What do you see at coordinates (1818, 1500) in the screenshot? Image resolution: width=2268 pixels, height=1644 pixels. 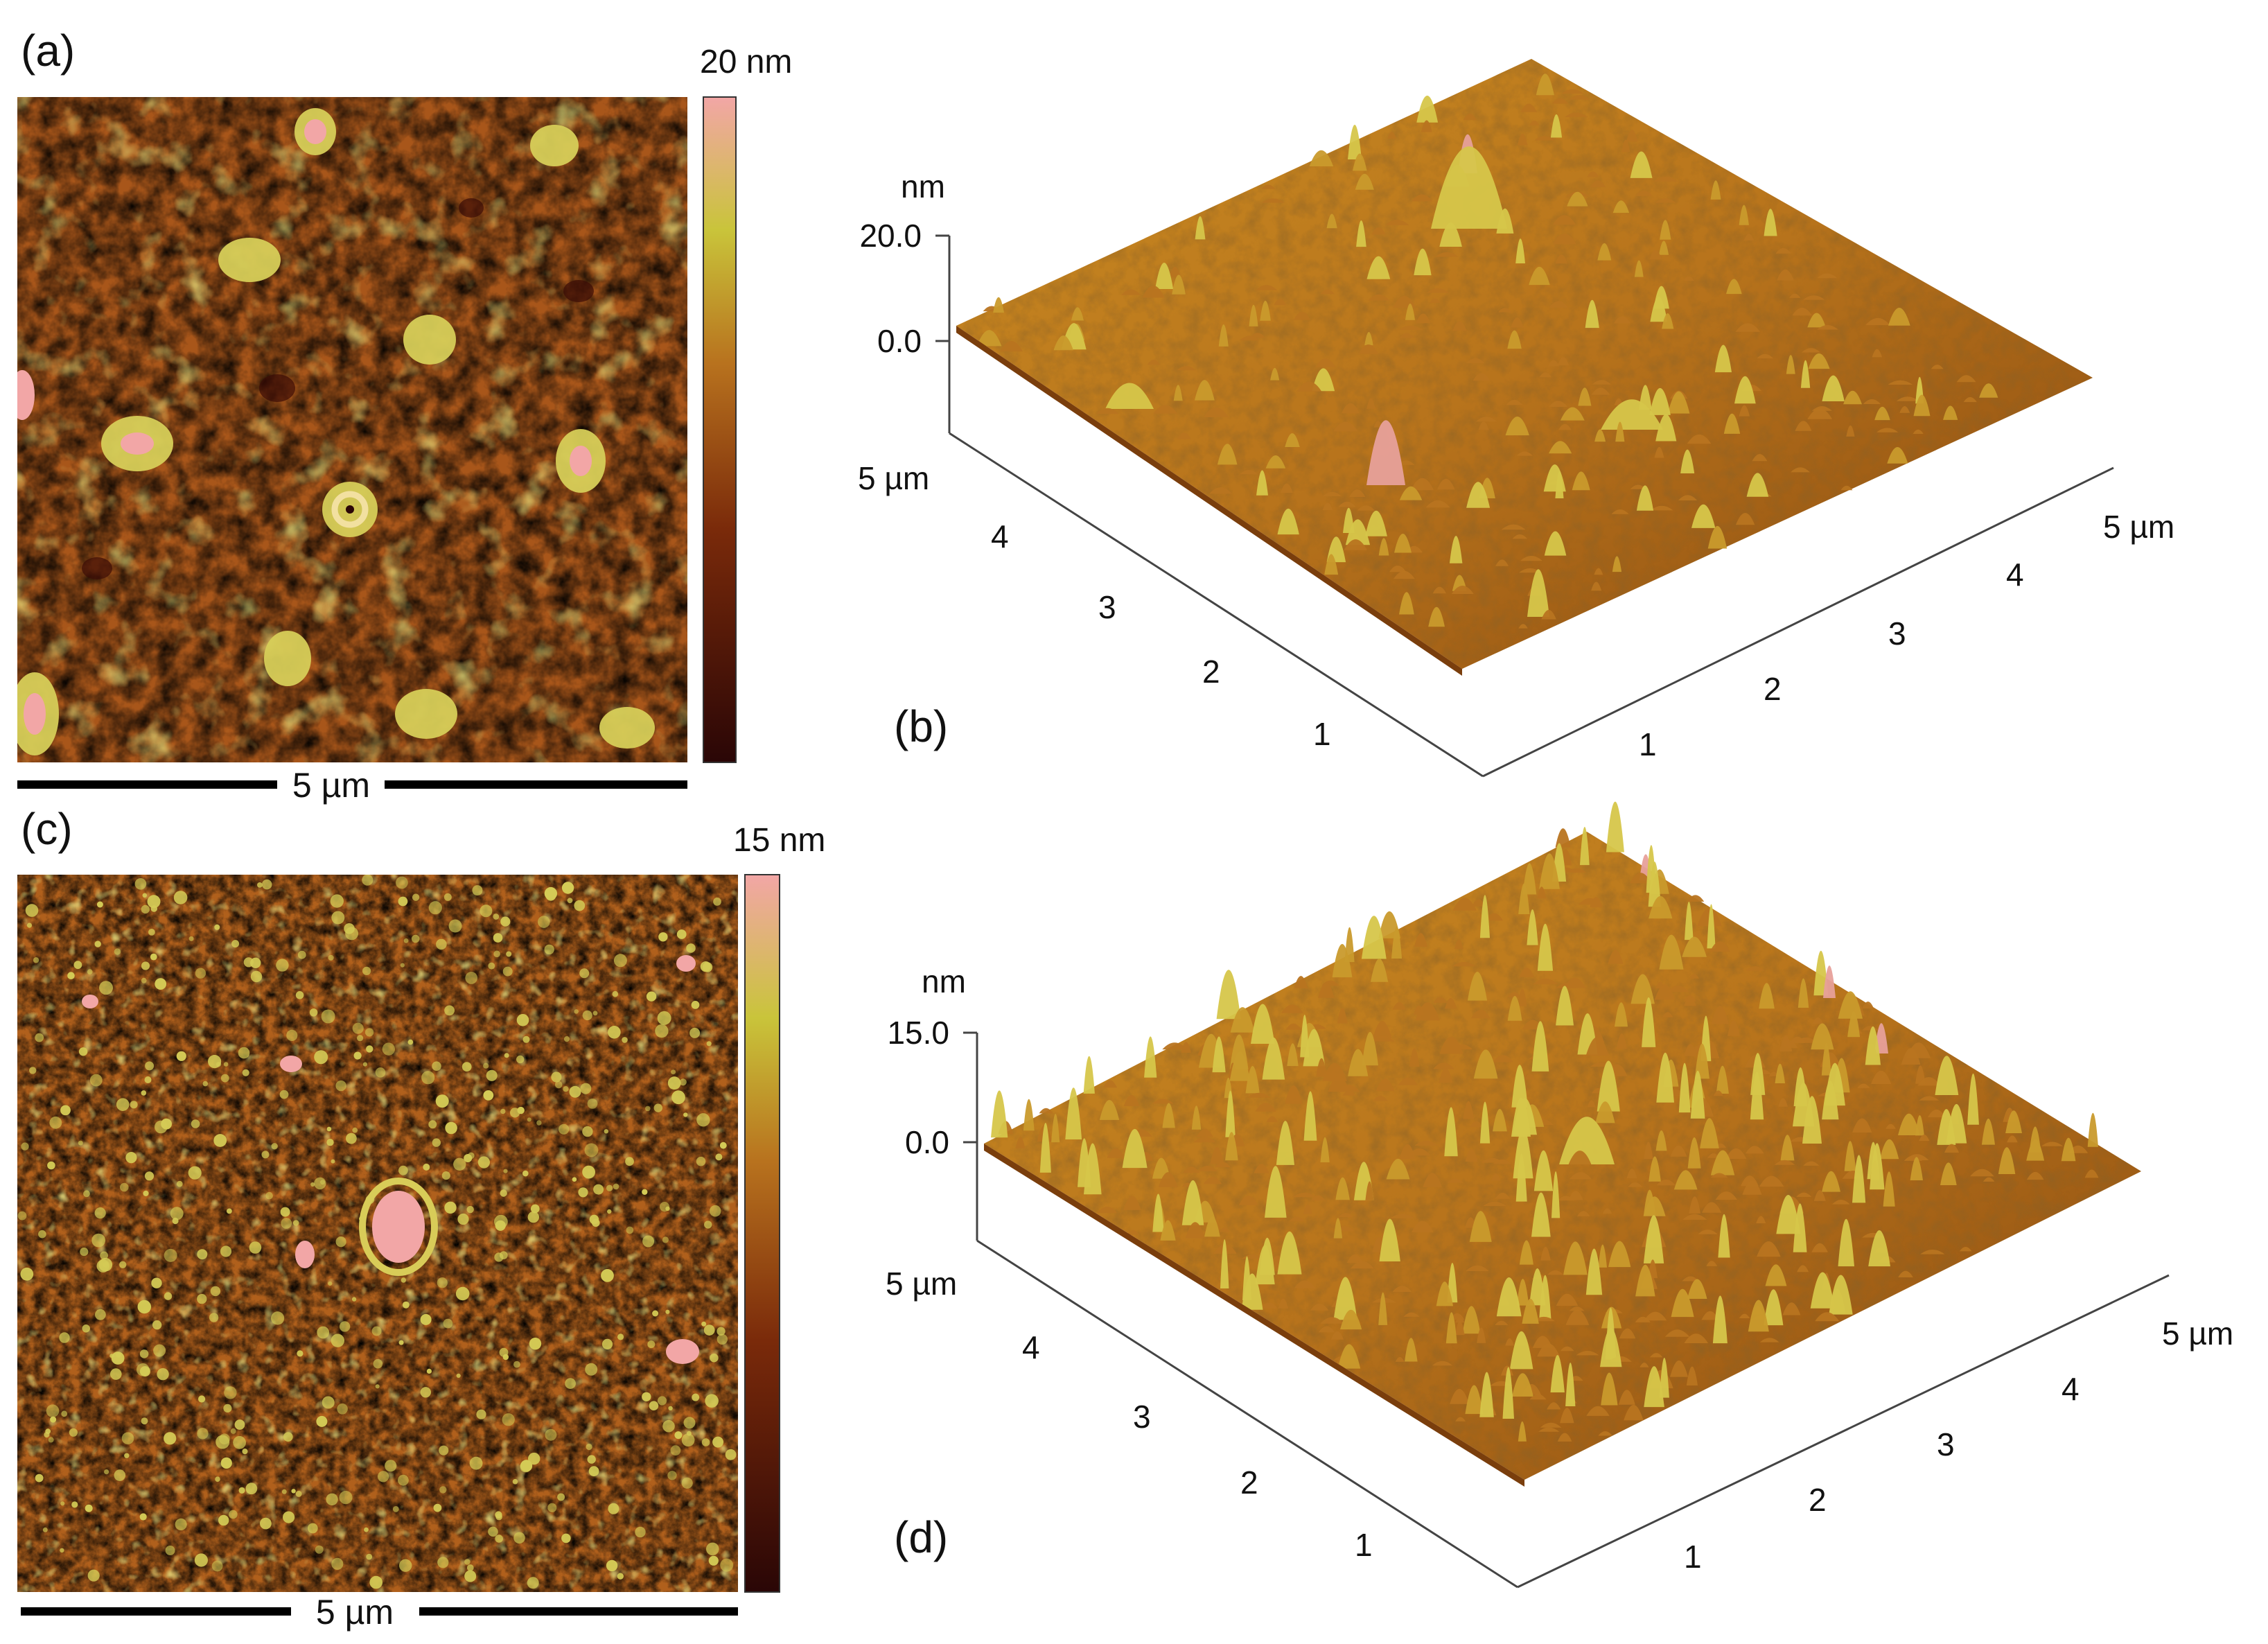 I see `d-right-tick-2: 2` at bounding box center [1818, 1500].